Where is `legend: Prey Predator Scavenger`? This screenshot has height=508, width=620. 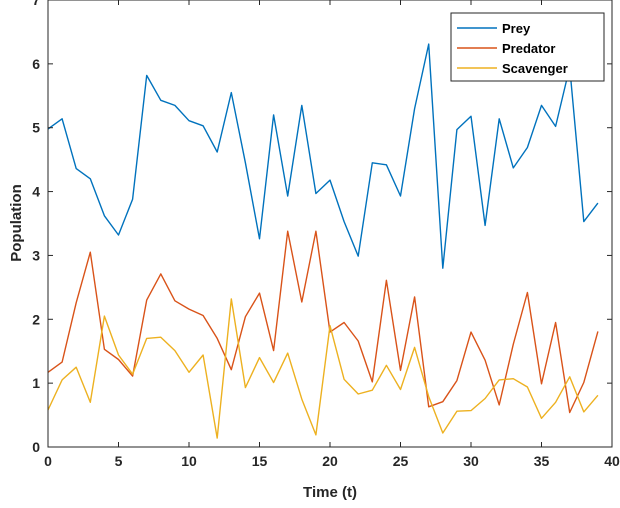
legend: Prey Predator Scavenger is located at coordinates (527, 47).